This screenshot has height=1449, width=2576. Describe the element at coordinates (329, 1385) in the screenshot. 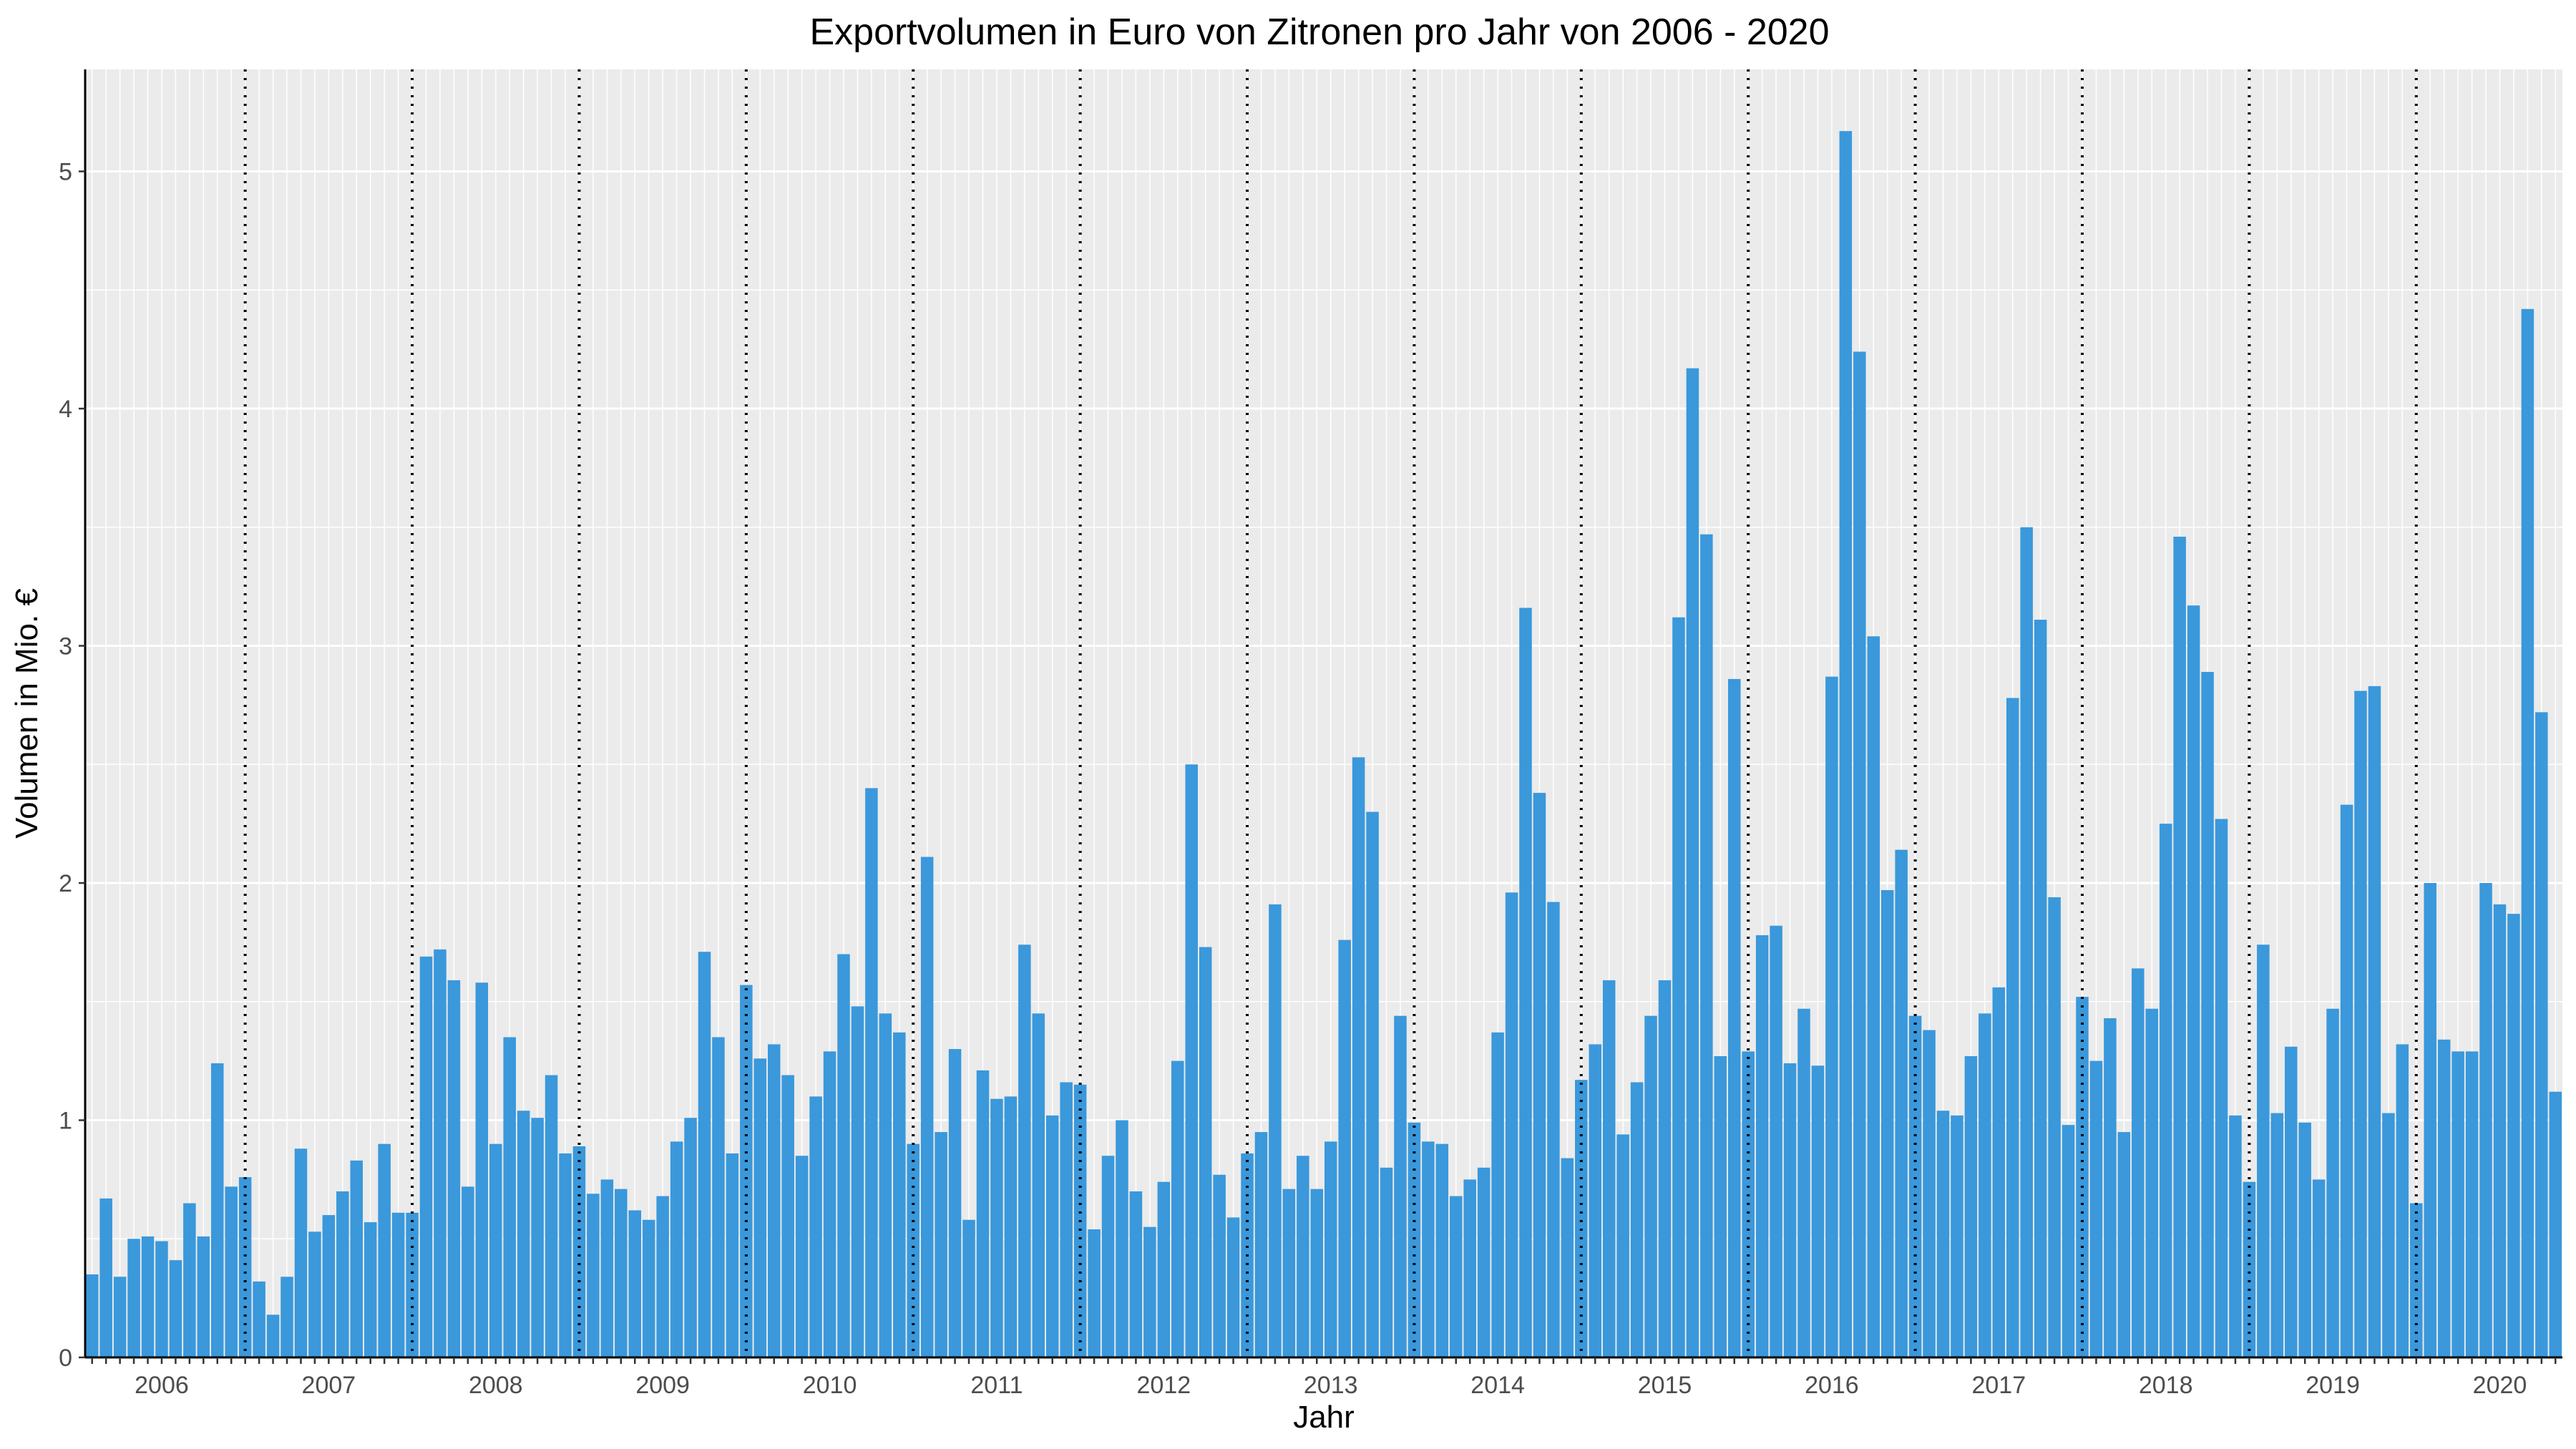

I see `x-tick-label: 2007` at that location.